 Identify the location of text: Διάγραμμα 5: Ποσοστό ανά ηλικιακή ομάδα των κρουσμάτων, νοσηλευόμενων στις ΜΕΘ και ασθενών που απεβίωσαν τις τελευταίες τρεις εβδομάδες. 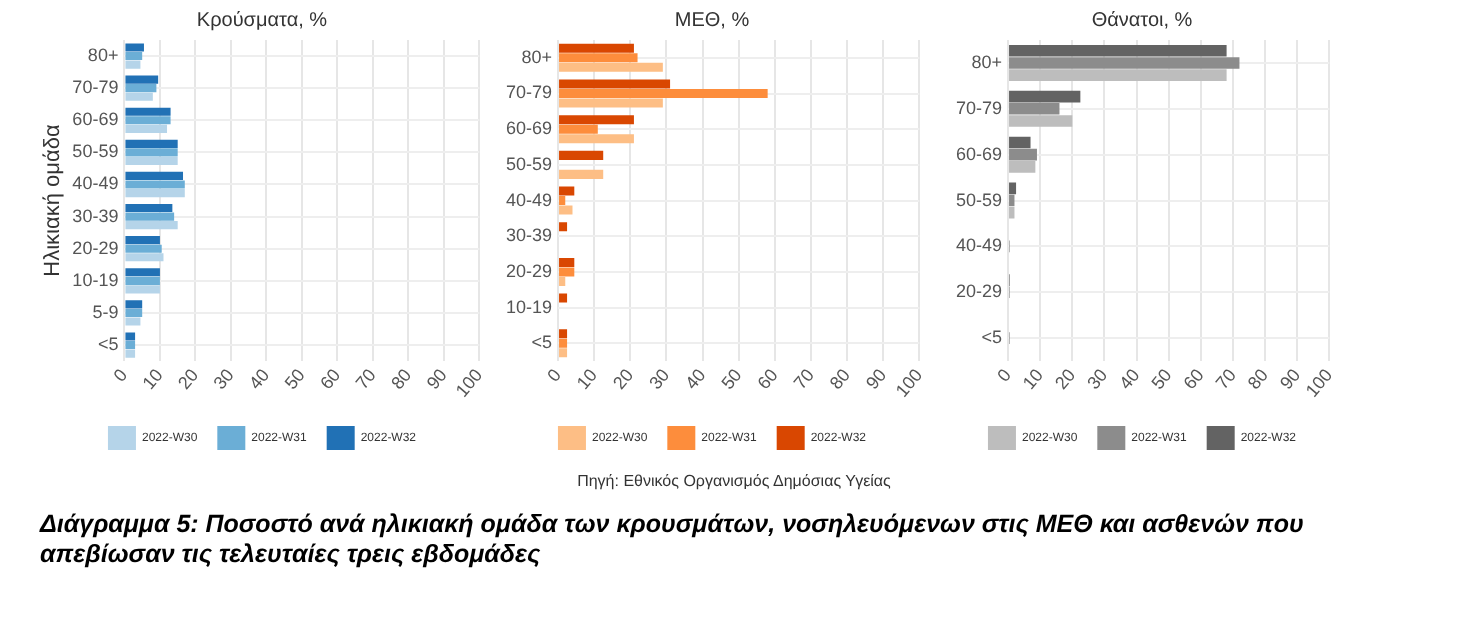
(671, 540).